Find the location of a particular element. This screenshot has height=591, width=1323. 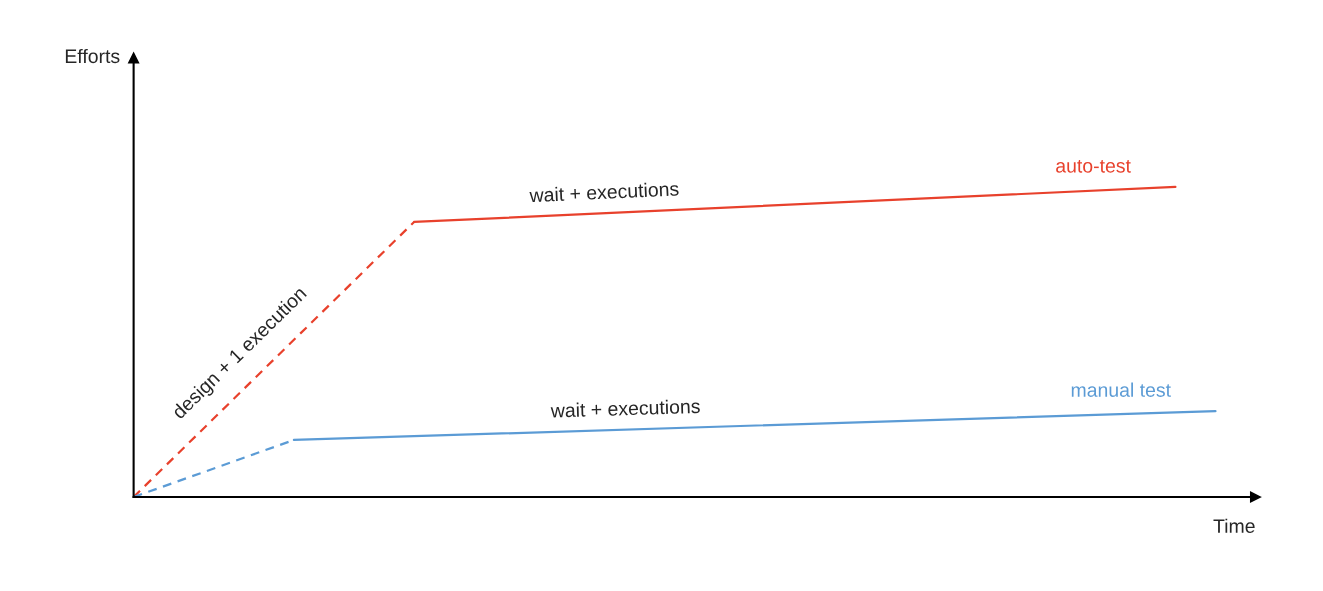

series-label: manual test is located at coordinates (1121, 389).